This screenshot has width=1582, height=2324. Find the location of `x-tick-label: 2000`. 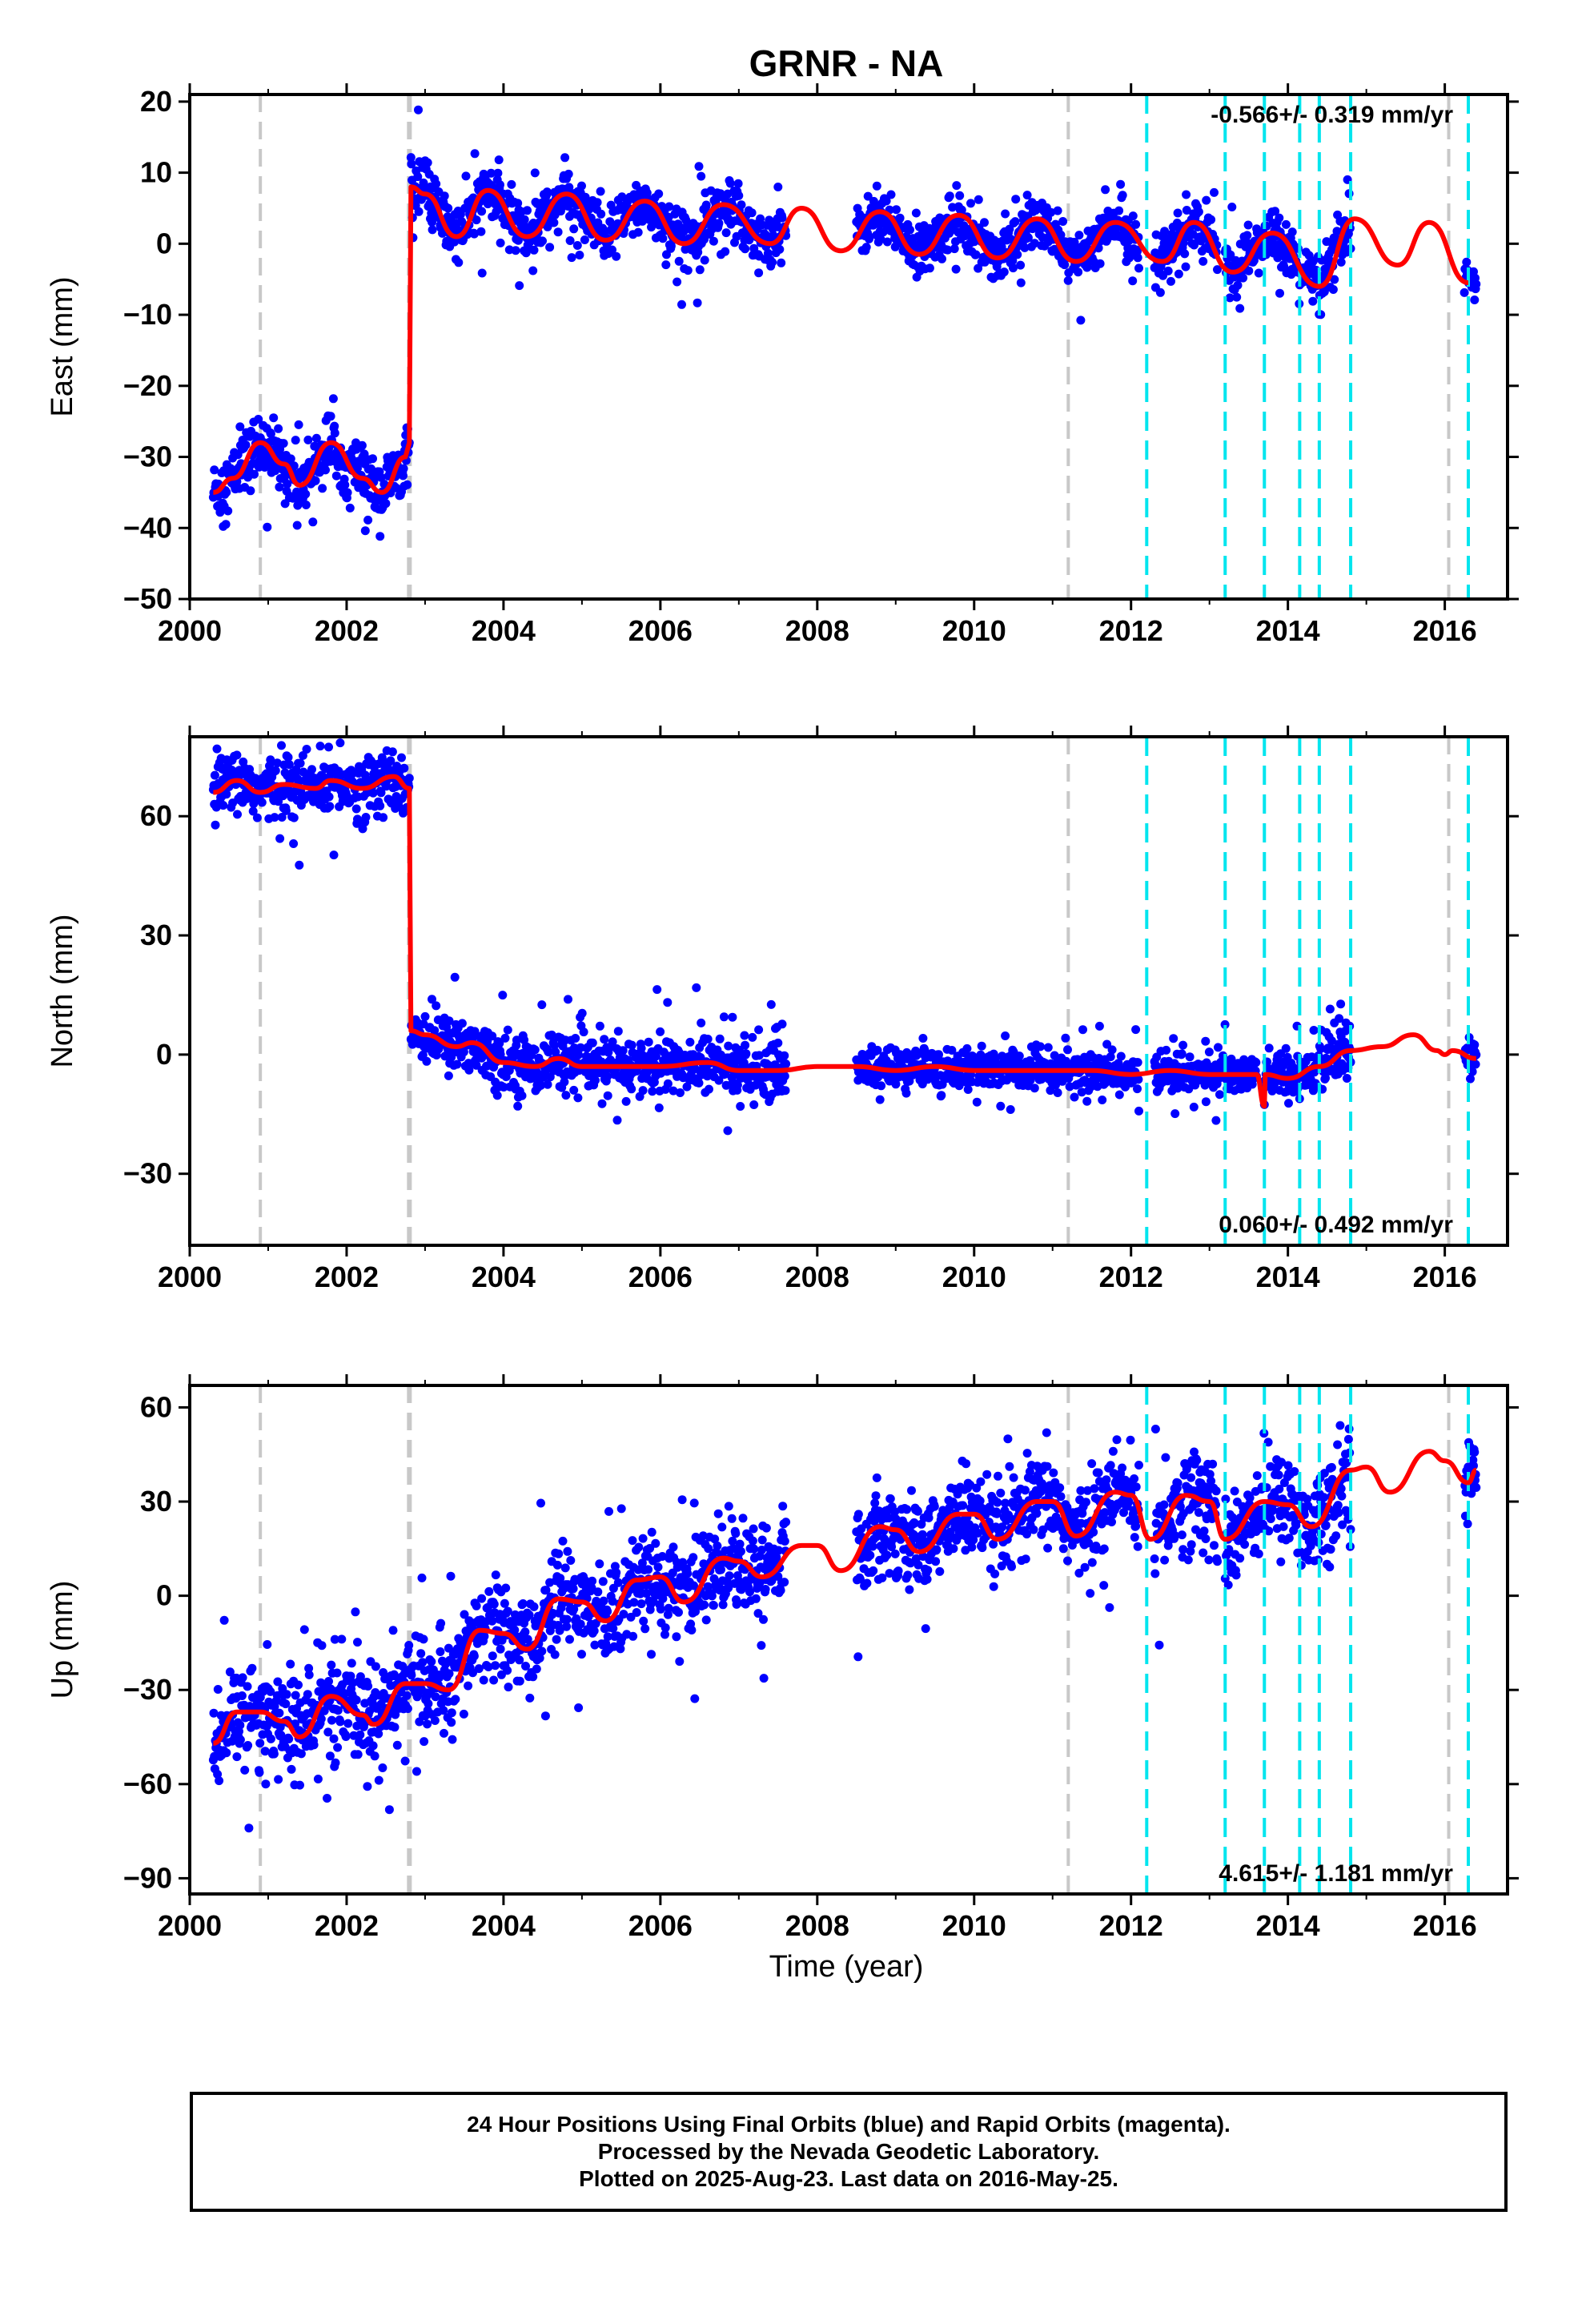

x-tick-label: 2000 is located at coordinates (190, 1277).